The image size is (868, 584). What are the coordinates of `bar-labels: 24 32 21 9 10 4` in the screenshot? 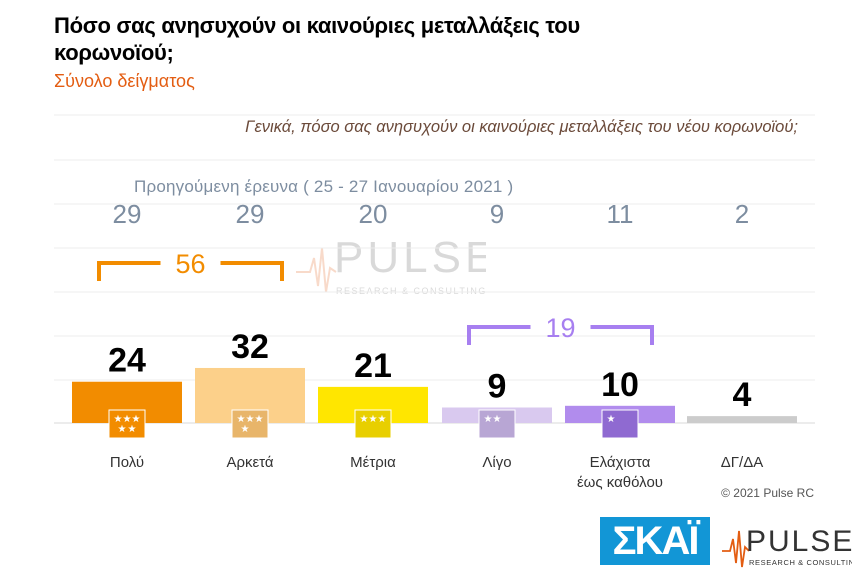 It's located at (429, 371).